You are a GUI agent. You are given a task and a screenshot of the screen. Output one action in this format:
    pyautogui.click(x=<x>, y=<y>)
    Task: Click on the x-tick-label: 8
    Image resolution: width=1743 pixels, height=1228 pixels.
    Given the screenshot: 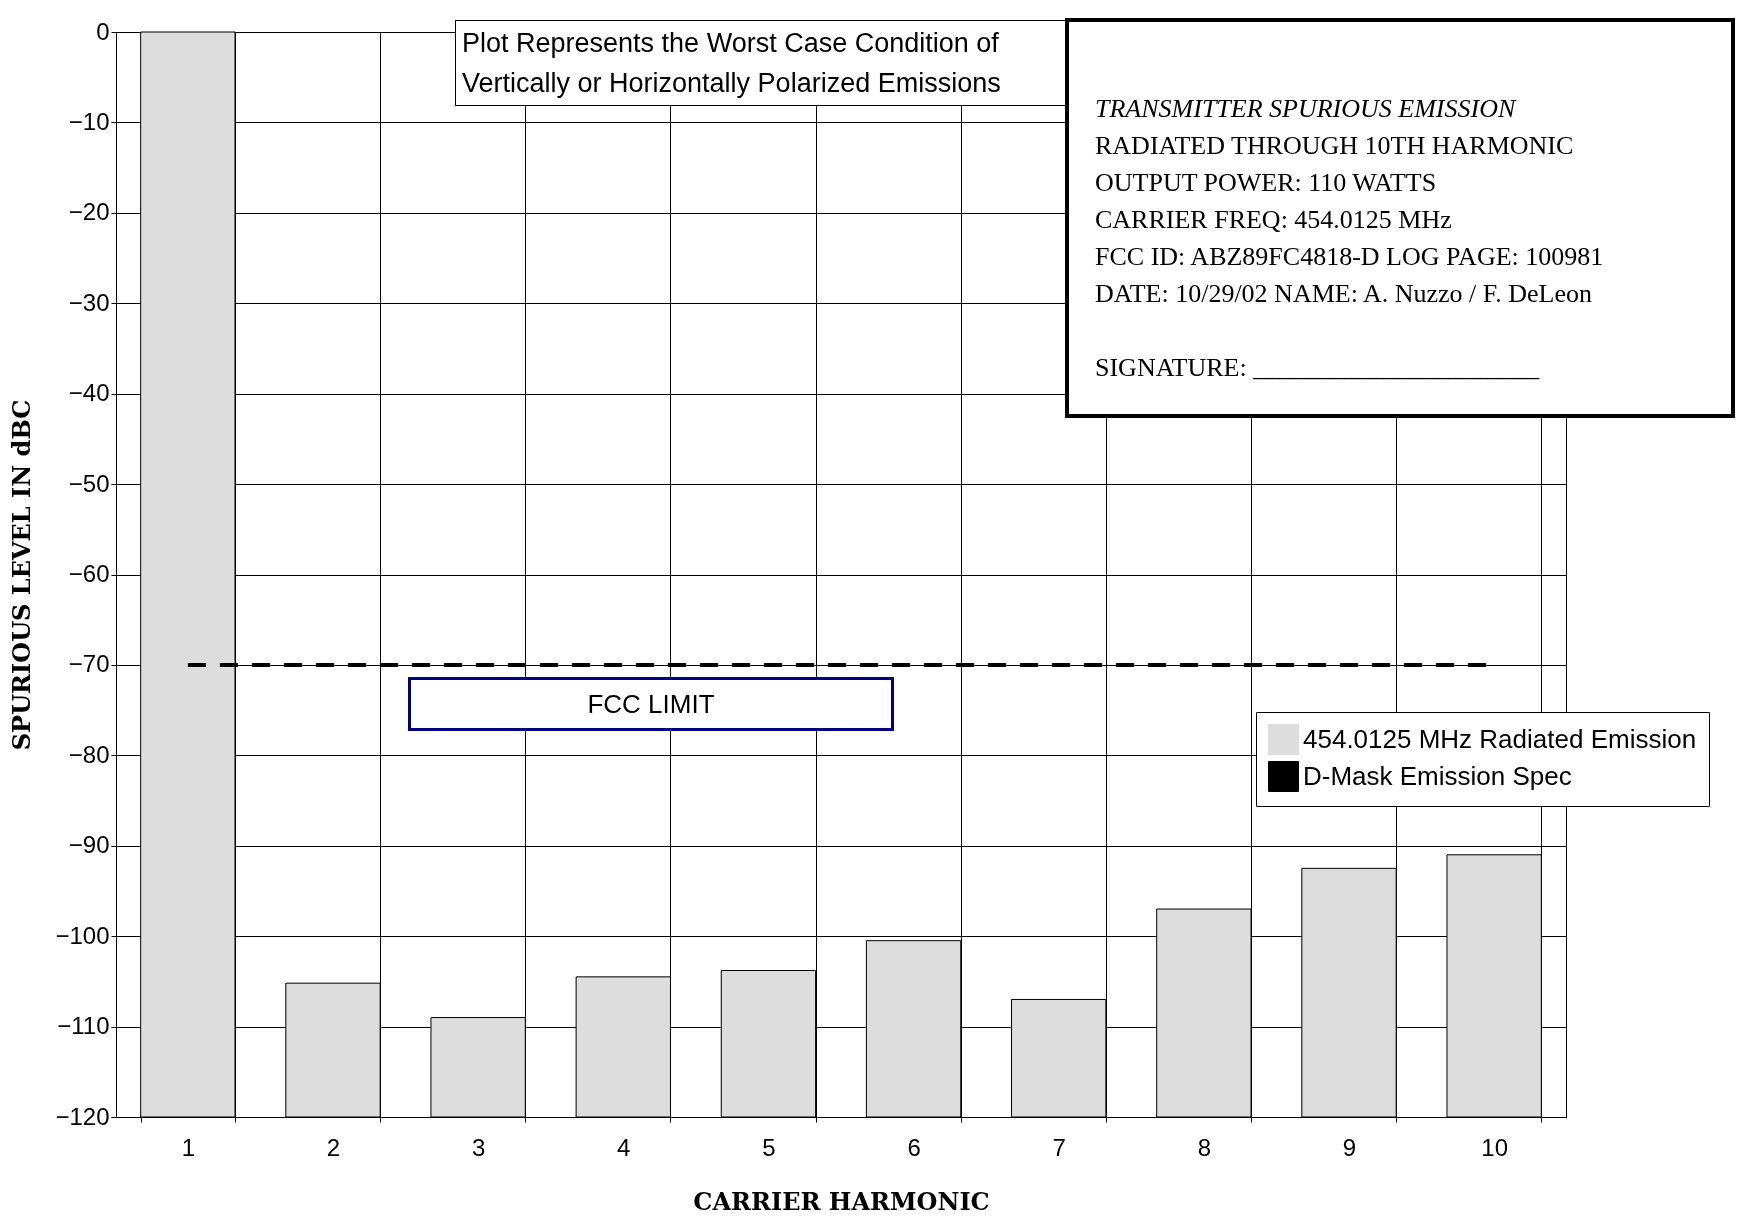 What is the action you would take?
    pyautogui.click(x=1204, y=1147)
    